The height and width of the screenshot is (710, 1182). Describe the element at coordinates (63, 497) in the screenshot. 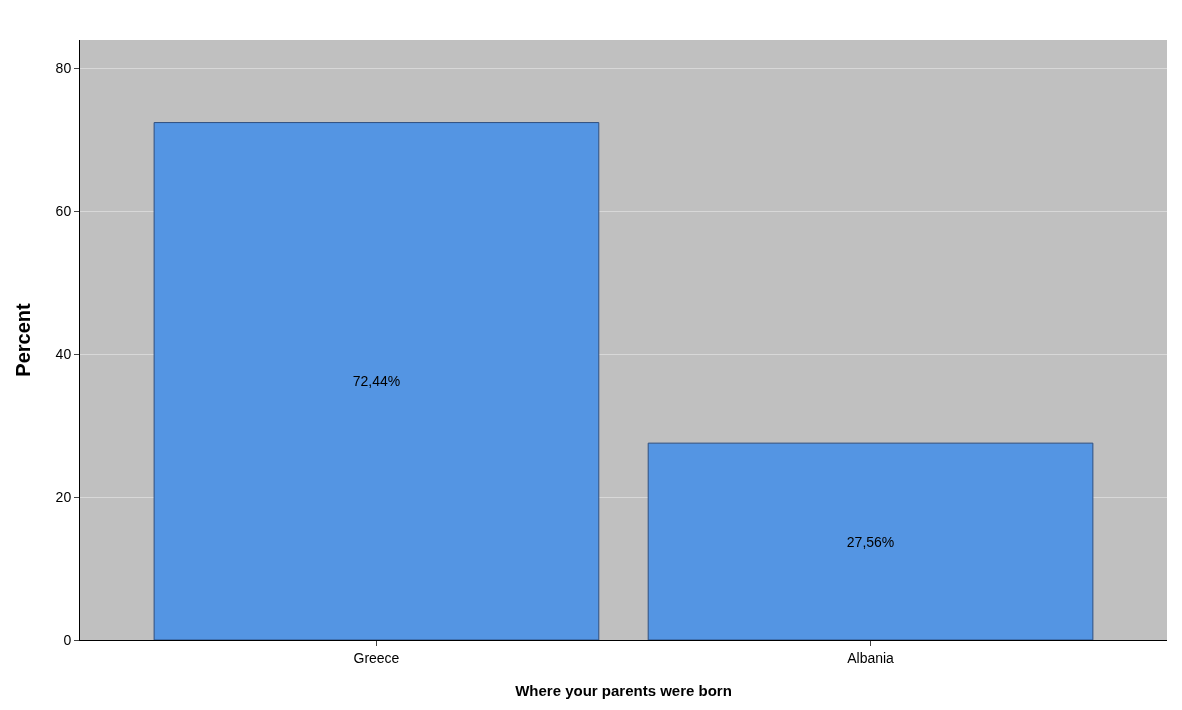

I see `y-tick-label: 20` at that location.